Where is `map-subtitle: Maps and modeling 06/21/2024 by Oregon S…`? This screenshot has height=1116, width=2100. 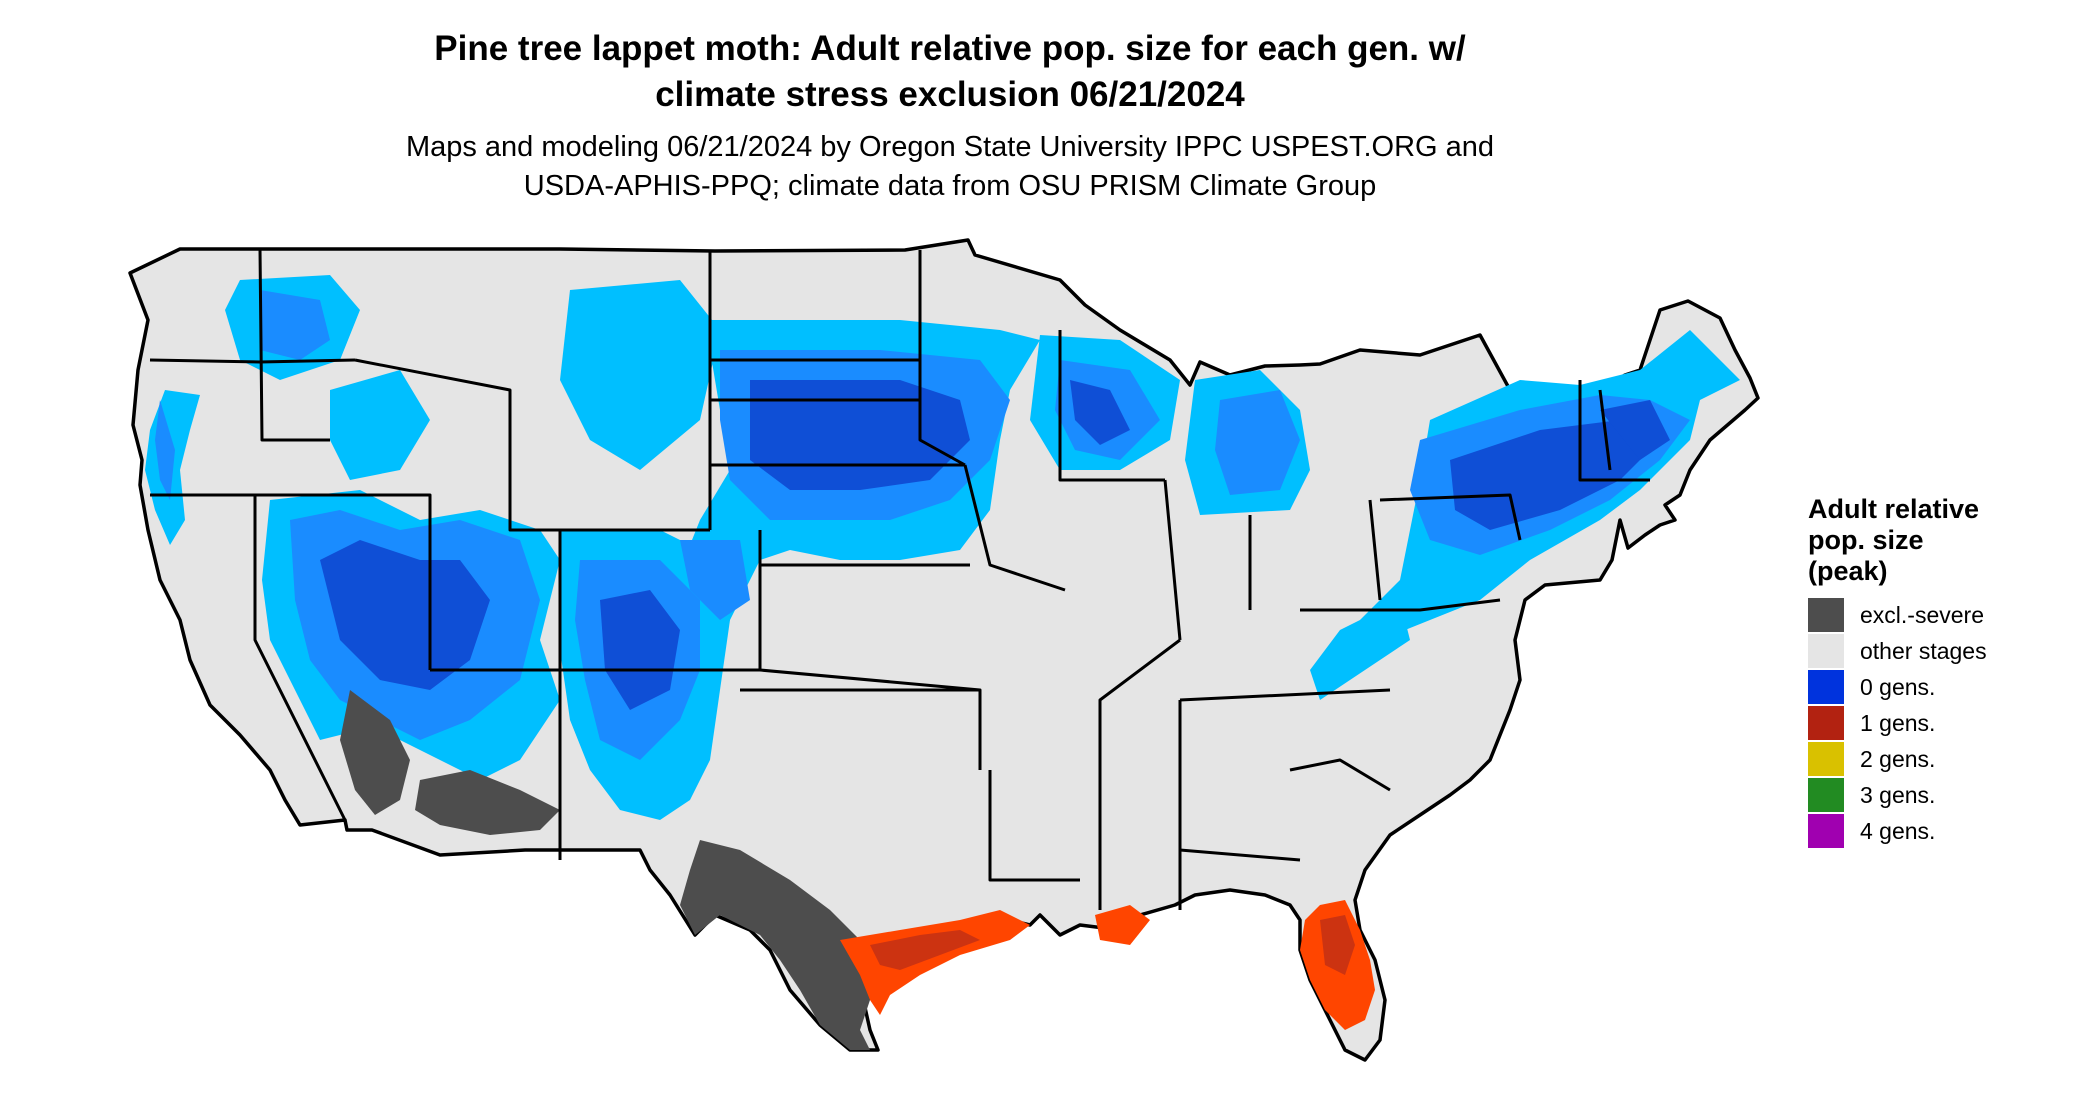
map-subtitle: Maps and modeling 06/21/2024 by Oregon S… is located at coordinates (950, 167).